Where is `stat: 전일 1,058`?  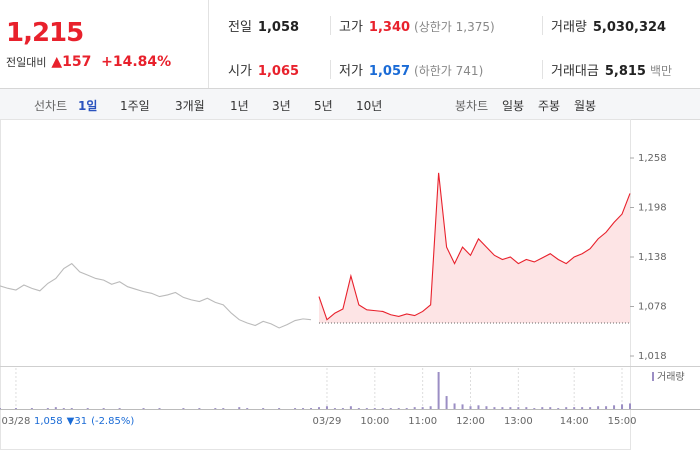
stat: 전일 1,058 is located at coordinates (263, 25).